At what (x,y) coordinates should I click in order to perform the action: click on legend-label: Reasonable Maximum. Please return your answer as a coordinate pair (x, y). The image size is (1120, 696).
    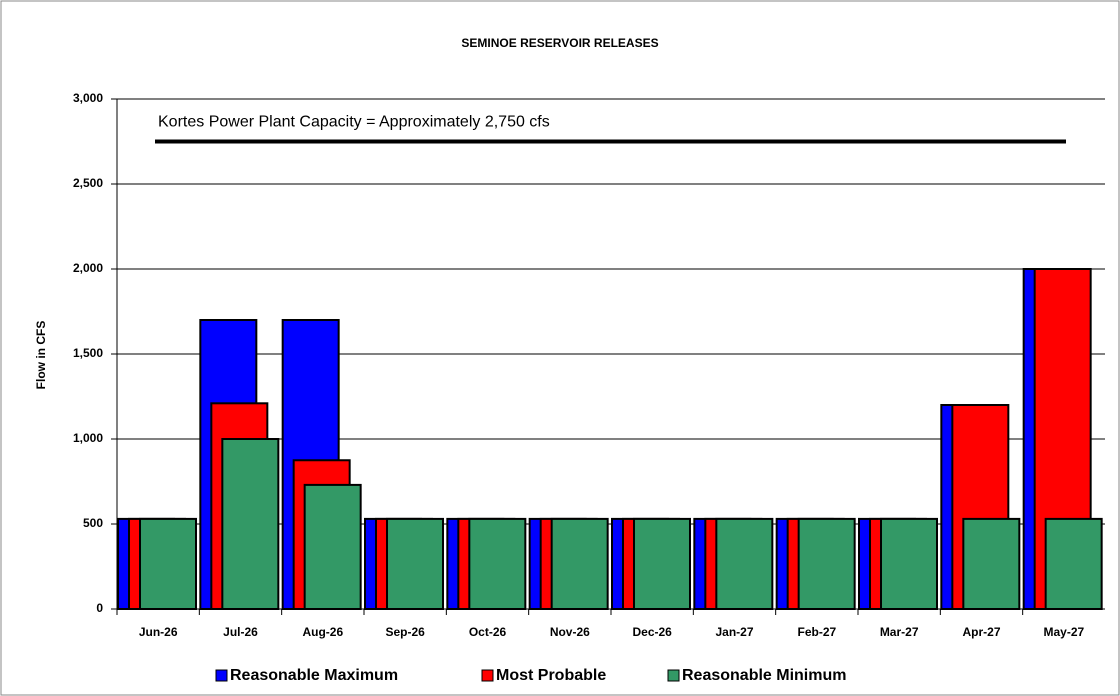
    Looking at the image, I should click on (314, 675).